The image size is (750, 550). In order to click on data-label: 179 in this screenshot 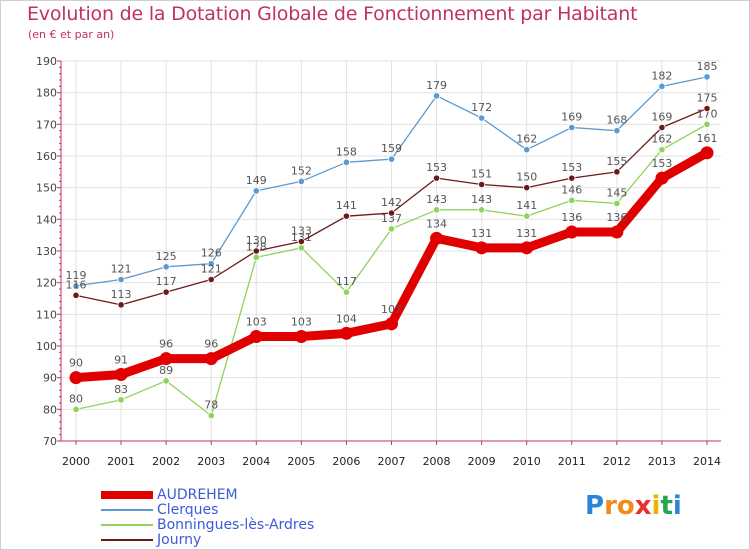, I will do `click(436, 85)`.